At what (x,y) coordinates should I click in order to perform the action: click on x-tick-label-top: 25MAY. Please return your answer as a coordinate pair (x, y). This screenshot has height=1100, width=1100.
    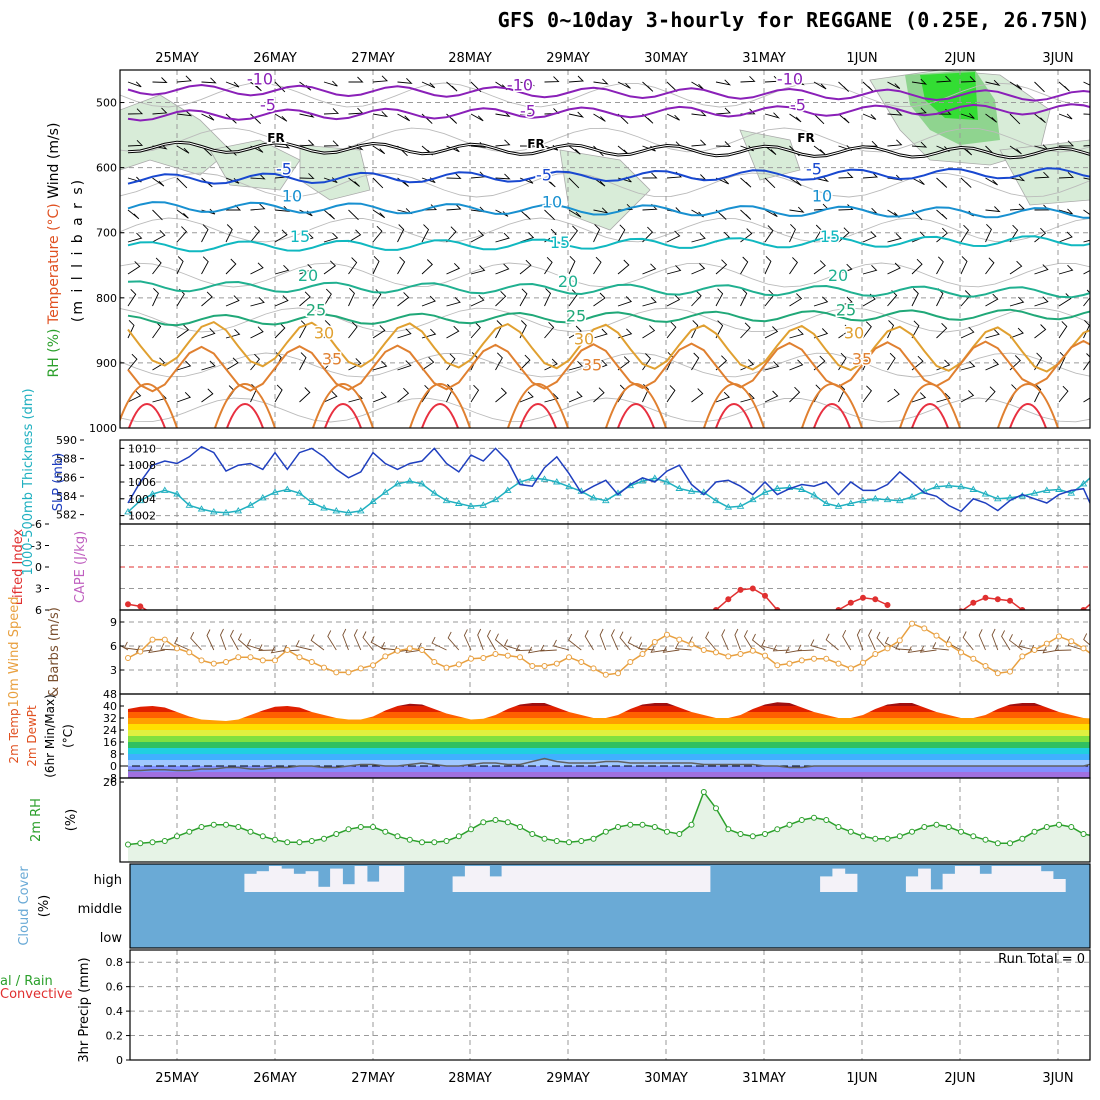
    Looking at the image, I should click on (177, 58).